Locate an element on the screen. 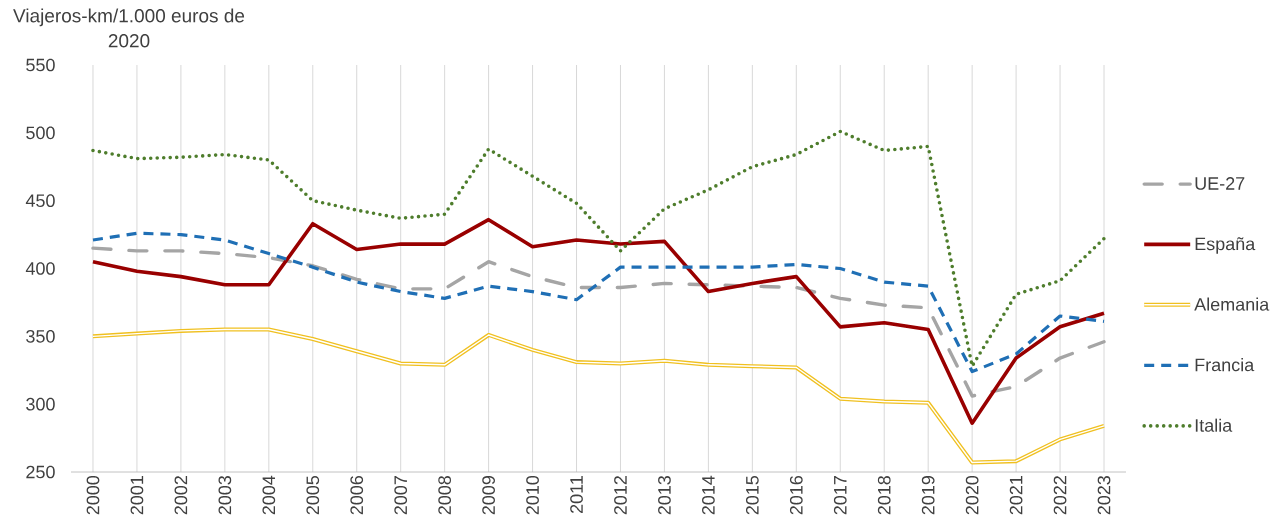 This screenshot has height=529, width=1282. x-tick-label: 2018 is located at coordinates (884, 495).